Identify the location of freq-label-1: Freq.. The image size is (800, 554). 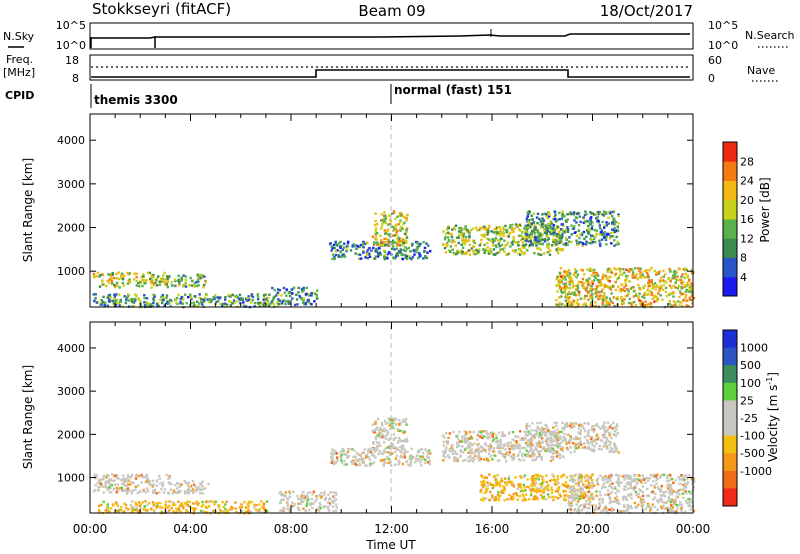
(19, 59).